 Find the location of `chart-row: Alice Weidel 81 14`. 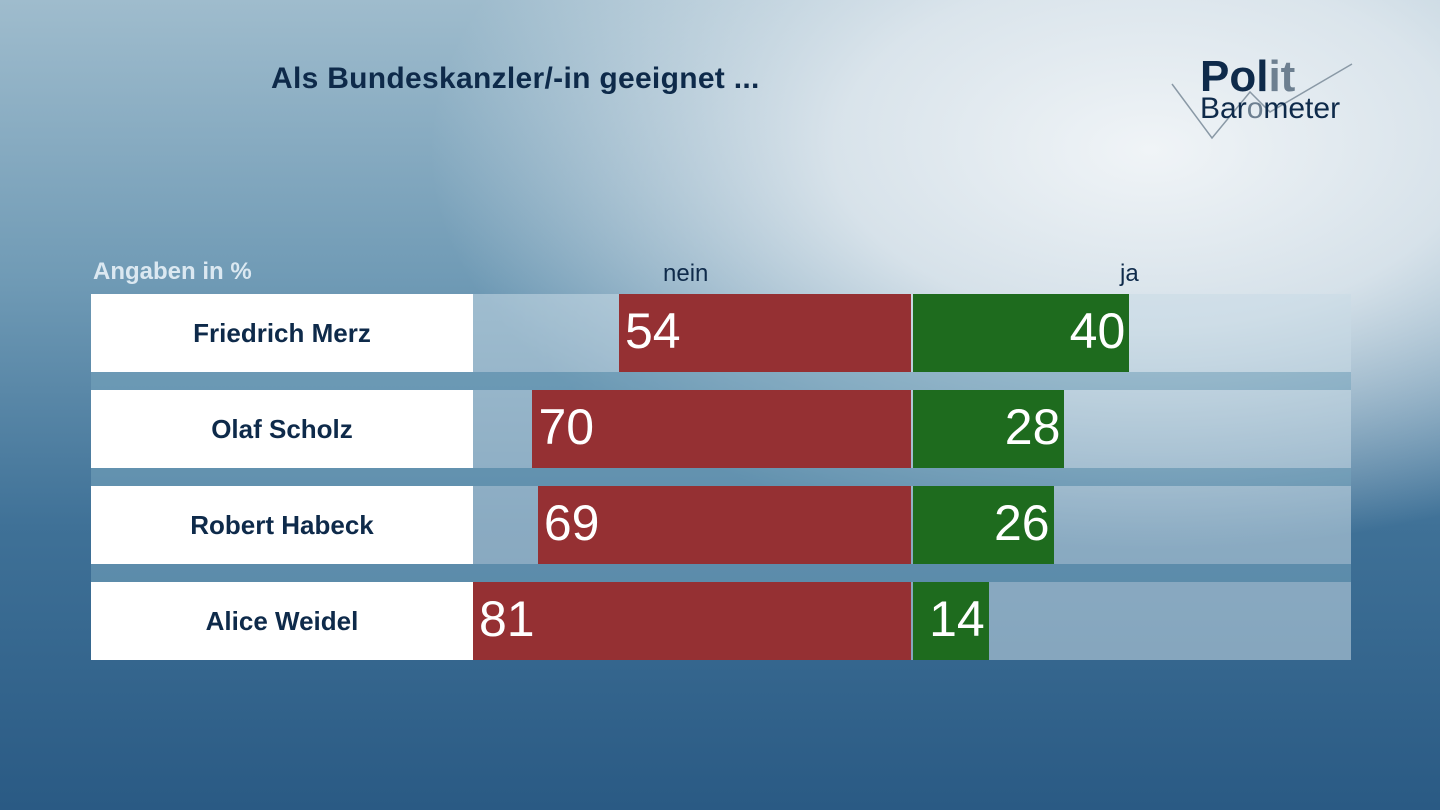

chart-row: Alice Weidel 81 14 is located at coordinates (721, 621).